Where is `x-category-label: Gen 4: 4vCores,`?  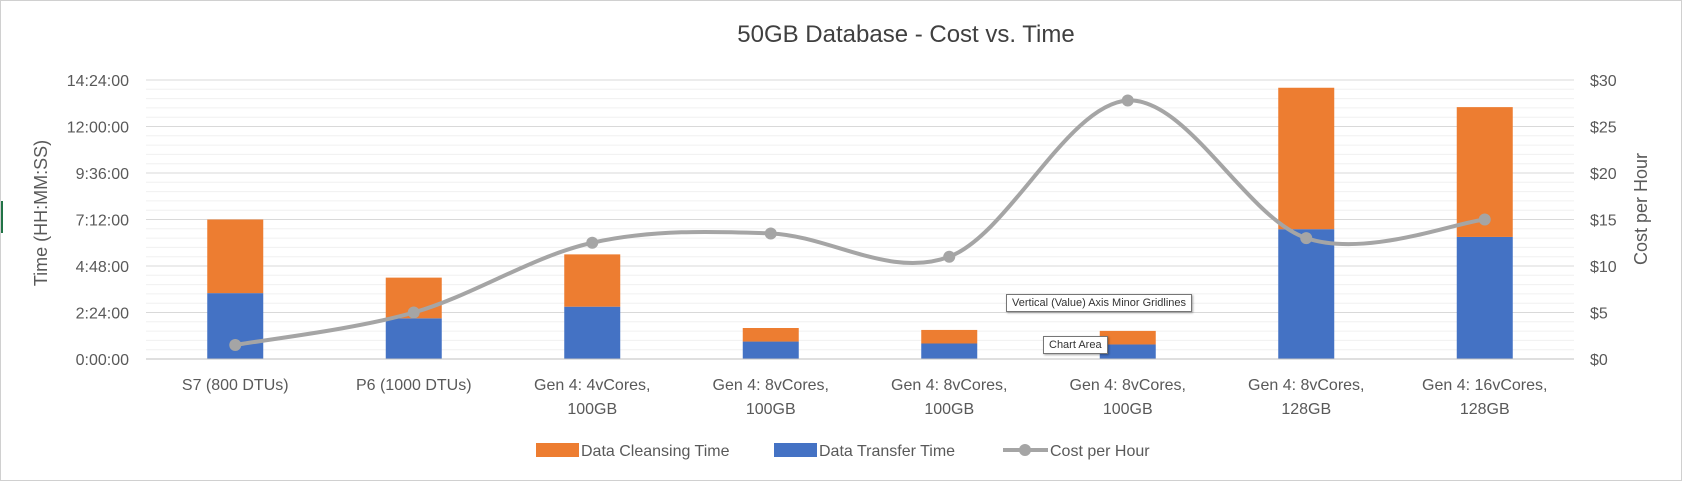
x-category-label: Gen 4: 4vCores, is located at coordinates (592, 385).